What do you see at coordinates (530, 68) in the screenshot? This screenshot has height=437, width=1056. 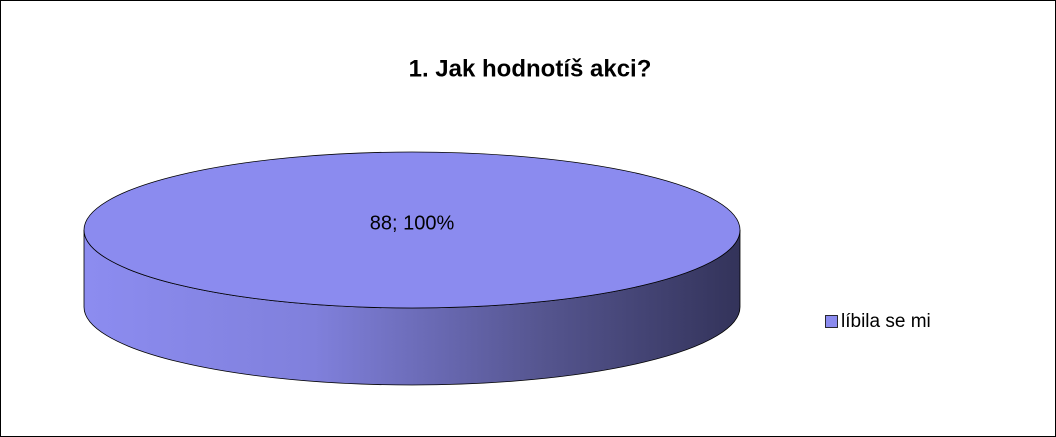 I see `chart-title: 1. Jak hodnotíš akci?` at bounding box center [530, 68].